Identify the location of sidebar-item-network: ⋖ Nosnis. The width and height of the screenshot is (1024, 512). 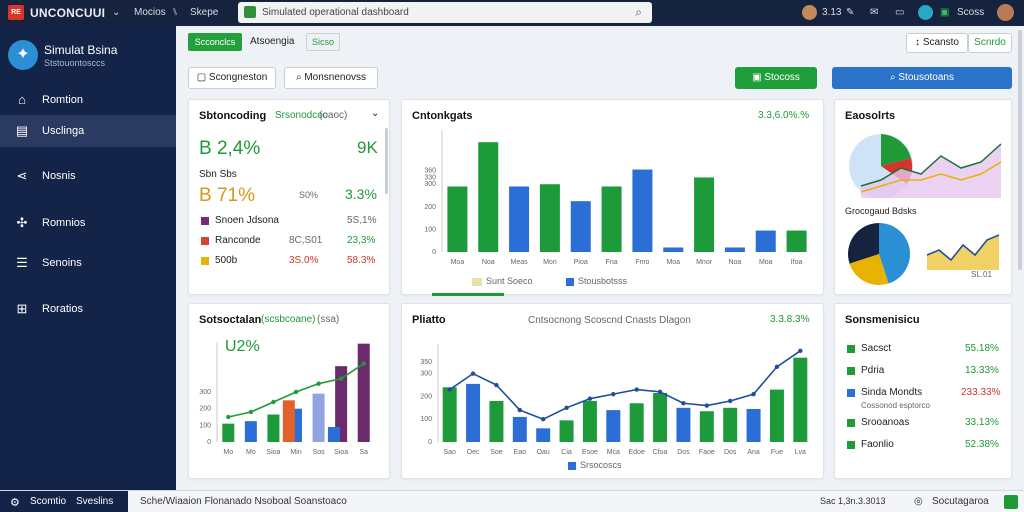
(88, 176).